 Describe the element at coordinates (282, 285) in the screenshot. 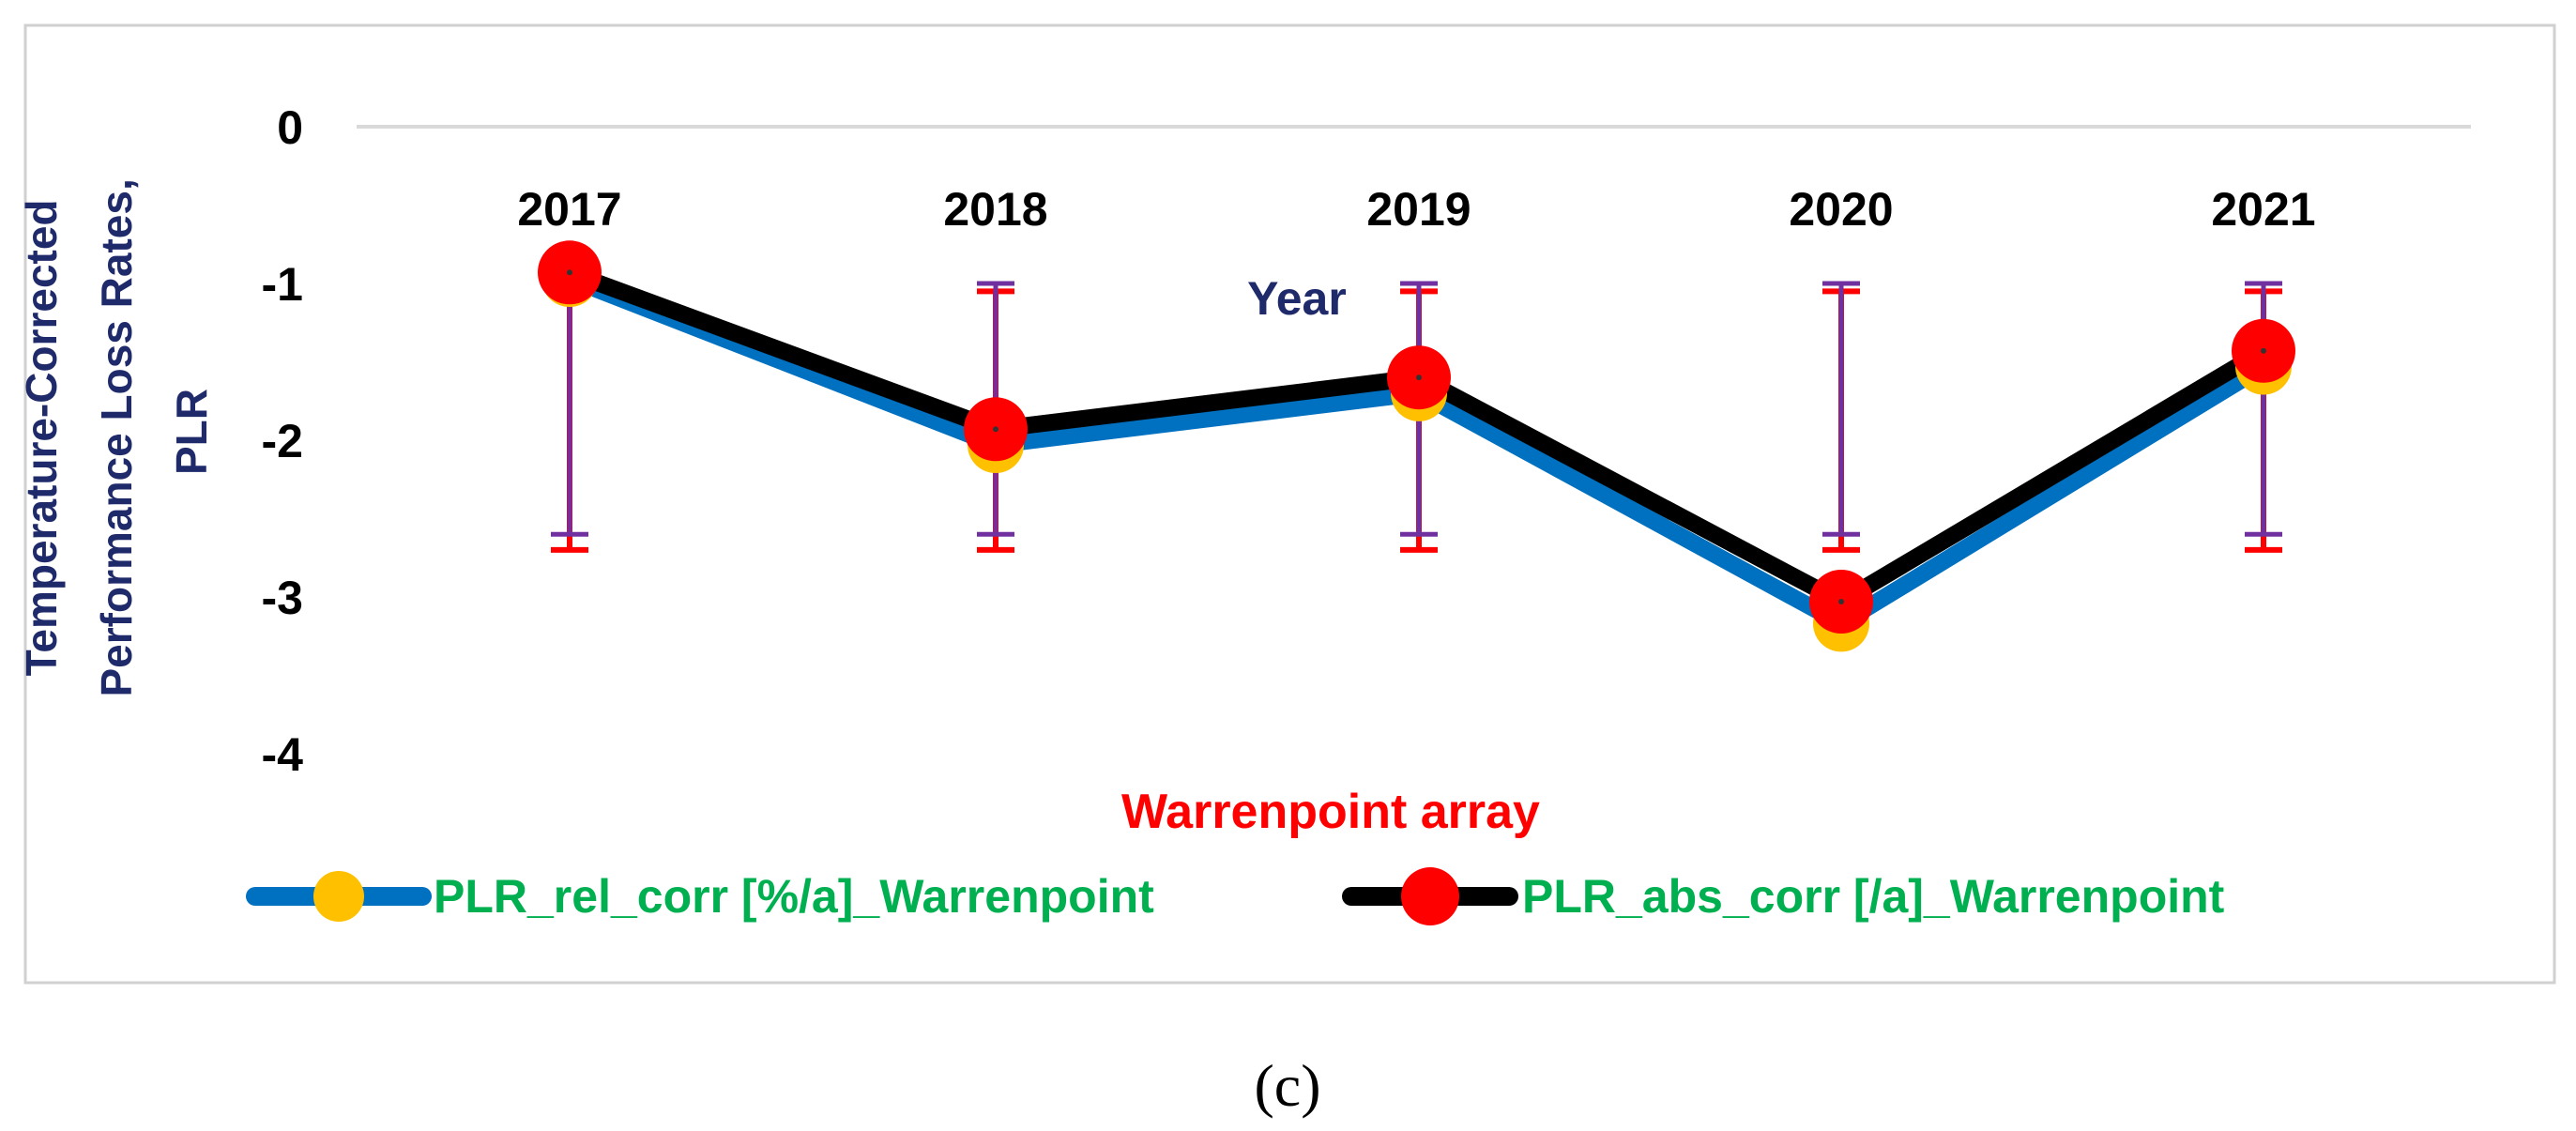

I see `y-tick-label-1: -1` at that location.